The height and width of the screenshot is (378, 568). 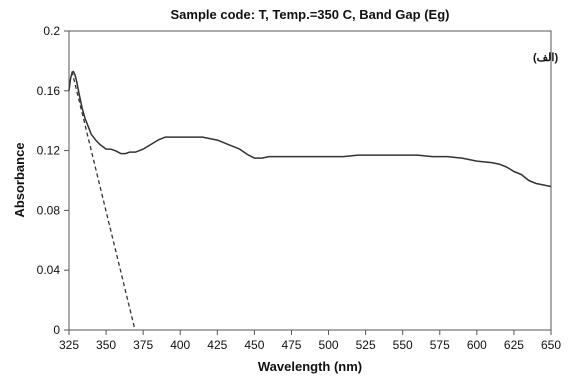 I want to click on y-tick-label: 0.16, so click(x=49, y=91).